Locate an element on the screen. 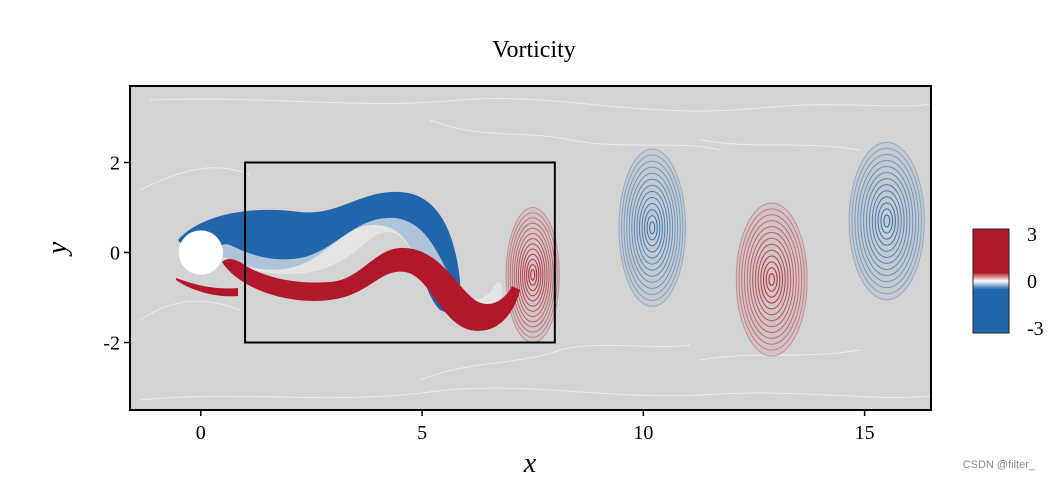 The image size is (1049, 479). colorbar-gradient is located at coordinates (991, 281).